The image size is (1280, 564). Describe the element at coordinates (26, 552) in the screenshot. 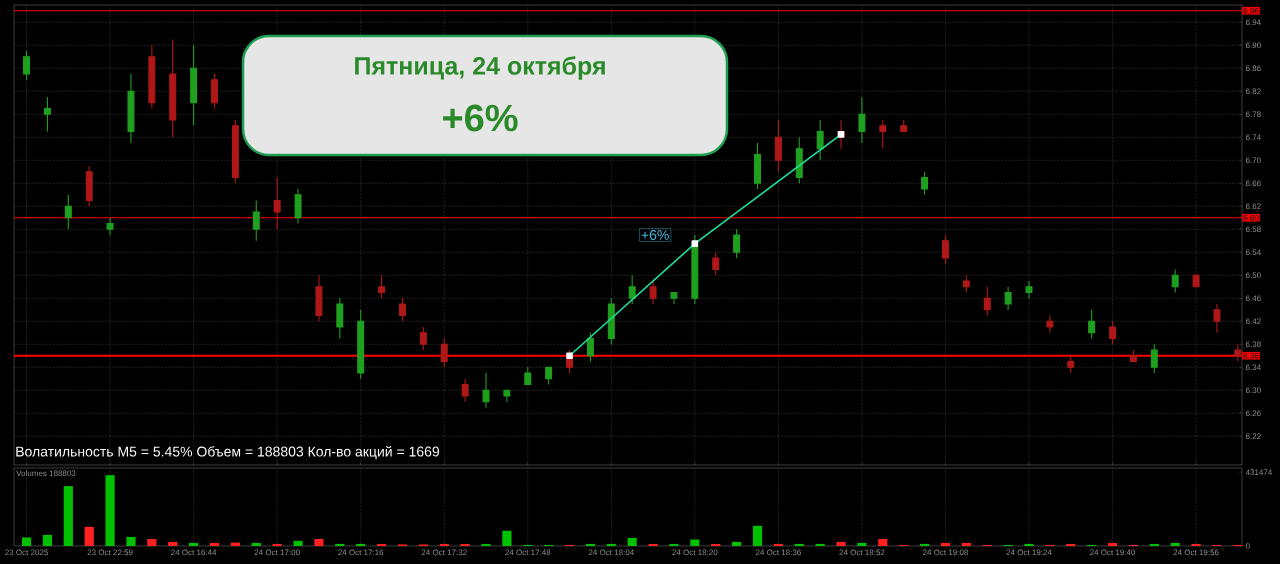

I see `x-tick-label: 23 Oct 2025` at that location.